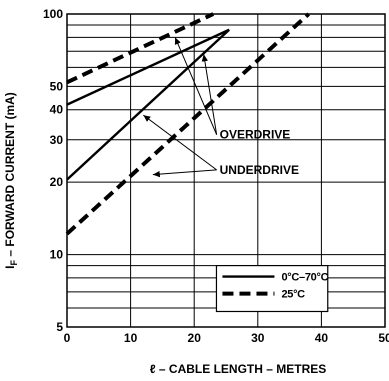 The width and height of the screenshot is (389, 381). I want to click on legend-box, so click(272, 288).